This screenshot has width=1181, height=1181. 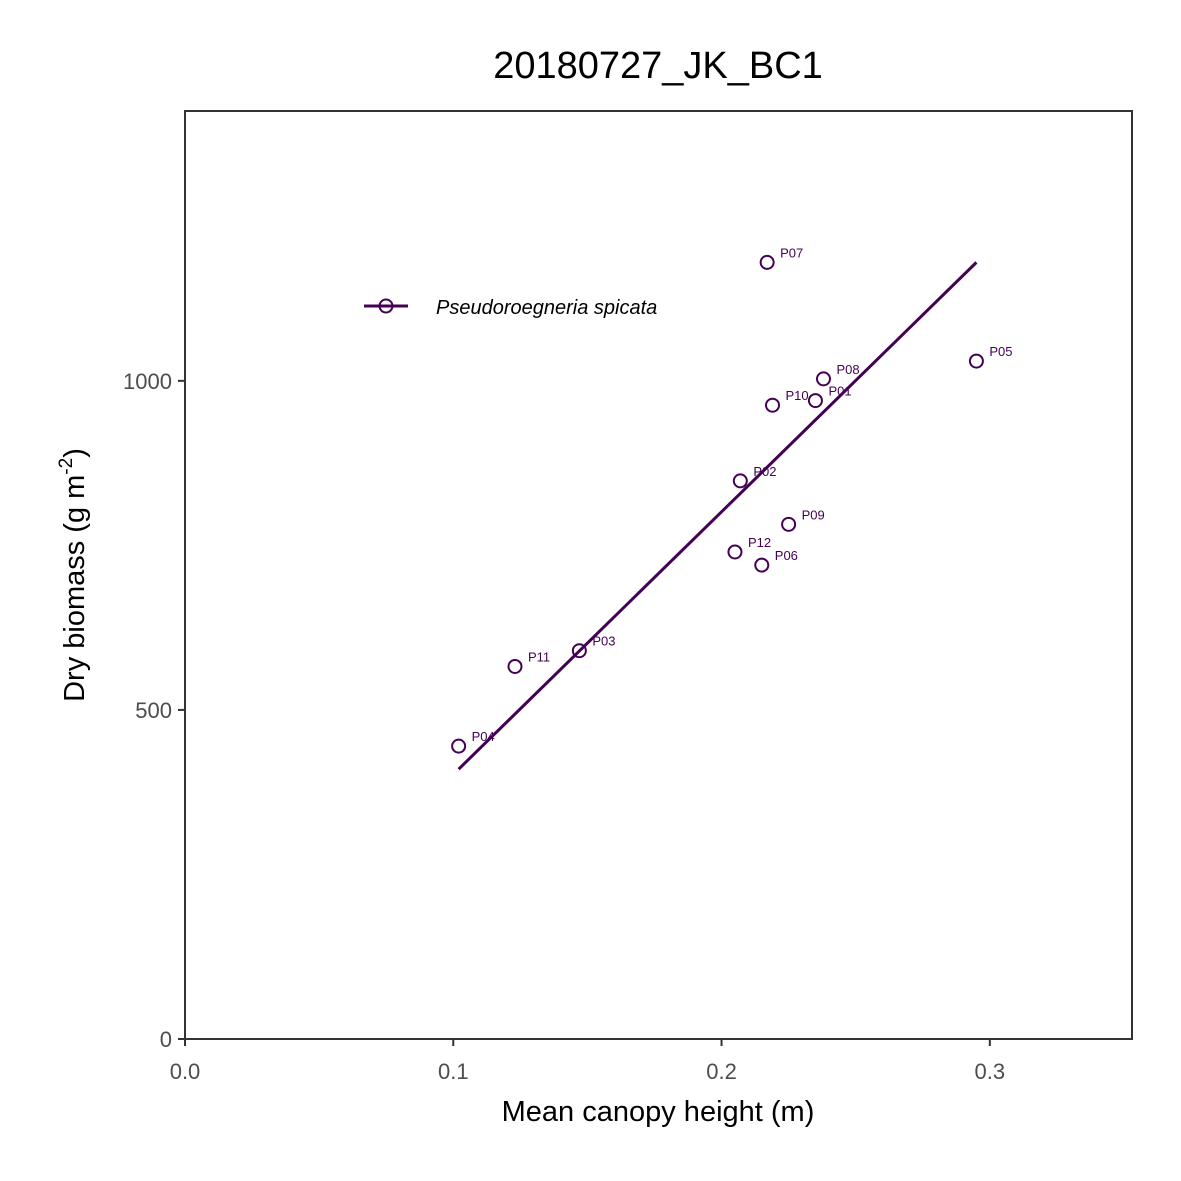 What do you see at coordinates (539, 656) in the screenshot?
I see `point-label: P11` at bounding box center [539, 656].